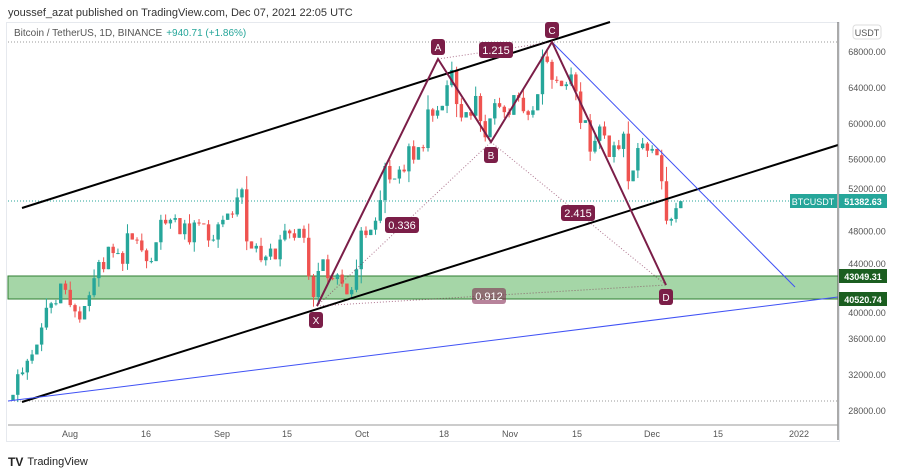  What do you see at coordinates (867, 52) in the screenshot?
I see `price-tick: 68000.00` at bounding box center [867, 52].